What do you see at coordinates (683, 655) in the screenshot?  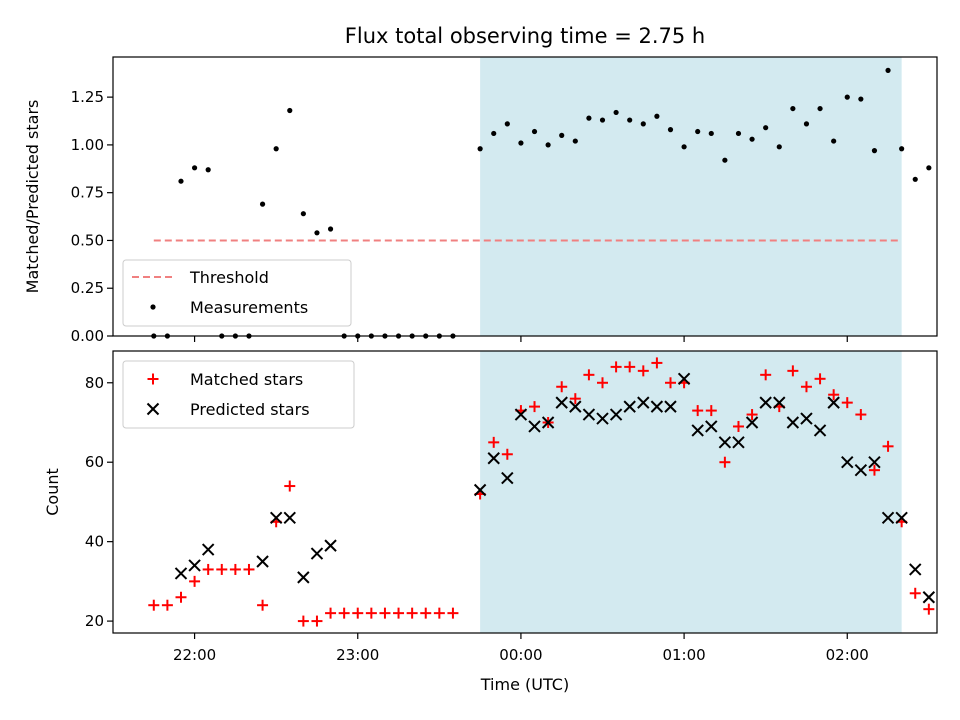 I see `x-tick-label: 01:00` at bounding box center [683, 655].